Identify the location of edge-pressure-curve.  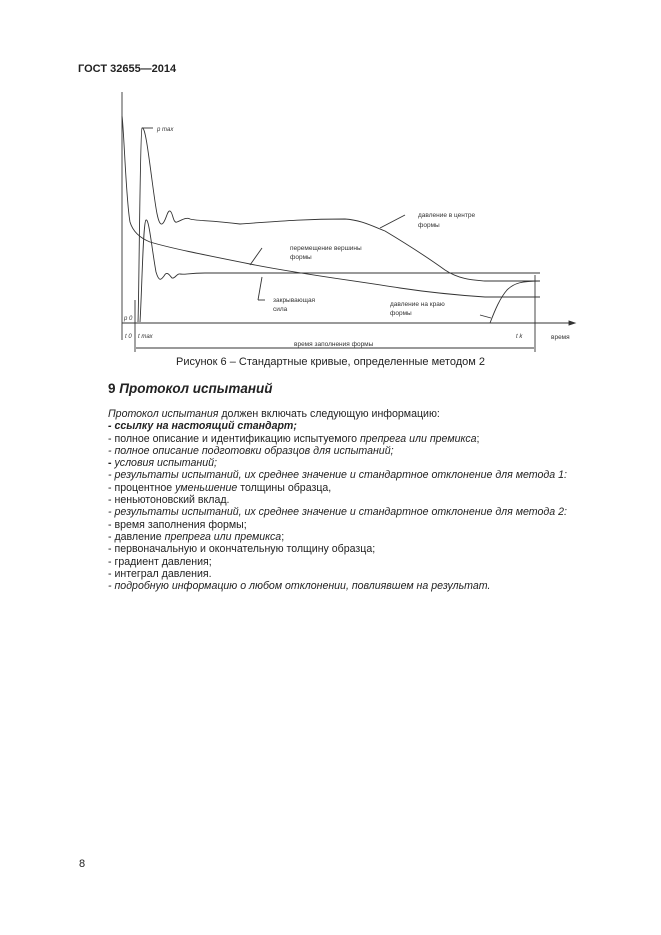
(515, 302).